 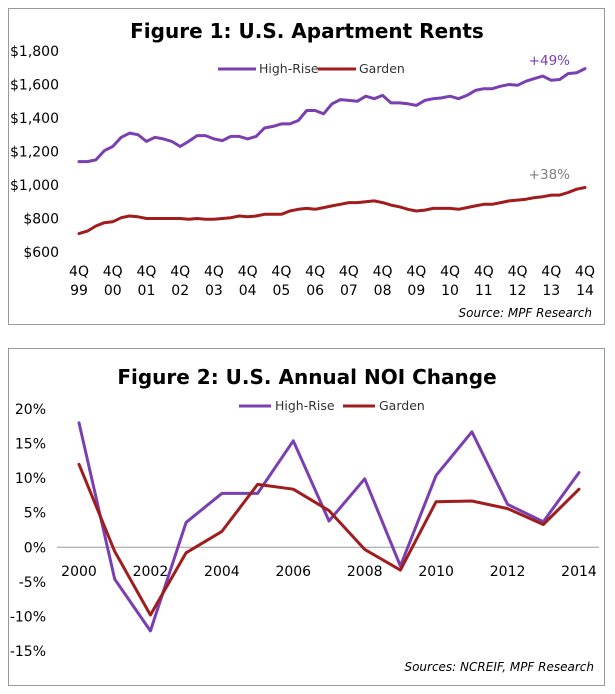 What do you see at coordinates (518, 291) in the screenshot?
I see `x-tick-label-bottom: 12` at bounding box center [518, 291].